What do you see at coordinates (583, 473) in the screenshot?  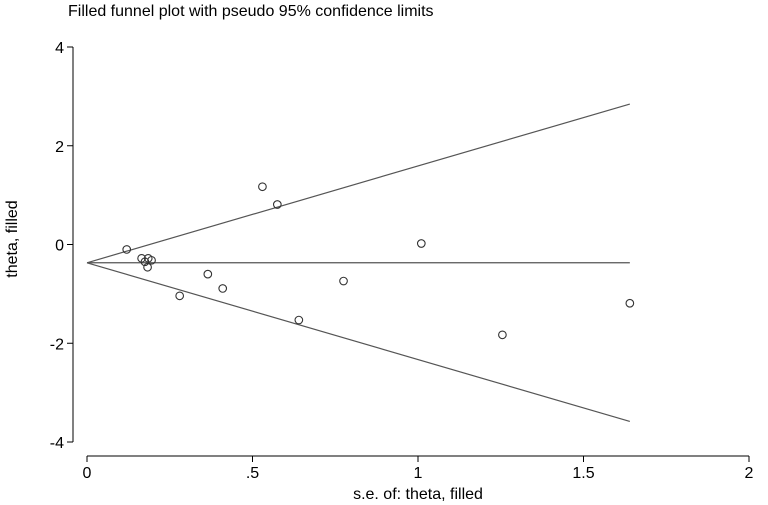 I see `x-tick-label: 1.5` at bounding box center [583, 473].